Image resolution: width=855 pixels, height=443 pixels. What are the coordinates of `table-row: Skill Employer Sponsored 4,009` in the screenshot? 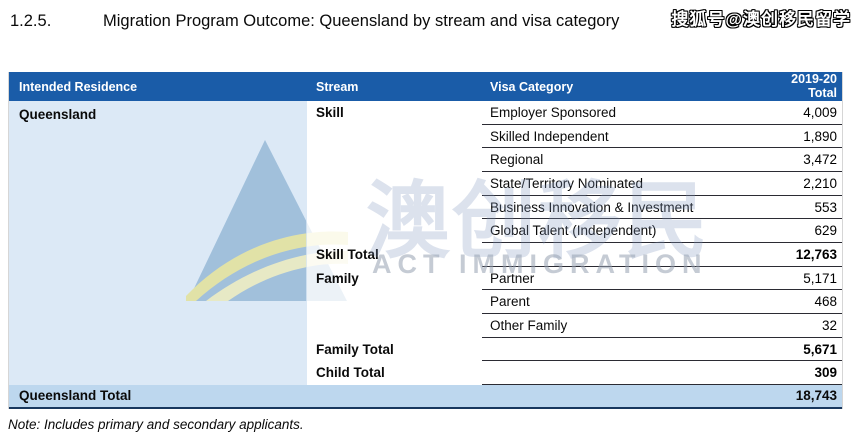 It's located at (425, 113).